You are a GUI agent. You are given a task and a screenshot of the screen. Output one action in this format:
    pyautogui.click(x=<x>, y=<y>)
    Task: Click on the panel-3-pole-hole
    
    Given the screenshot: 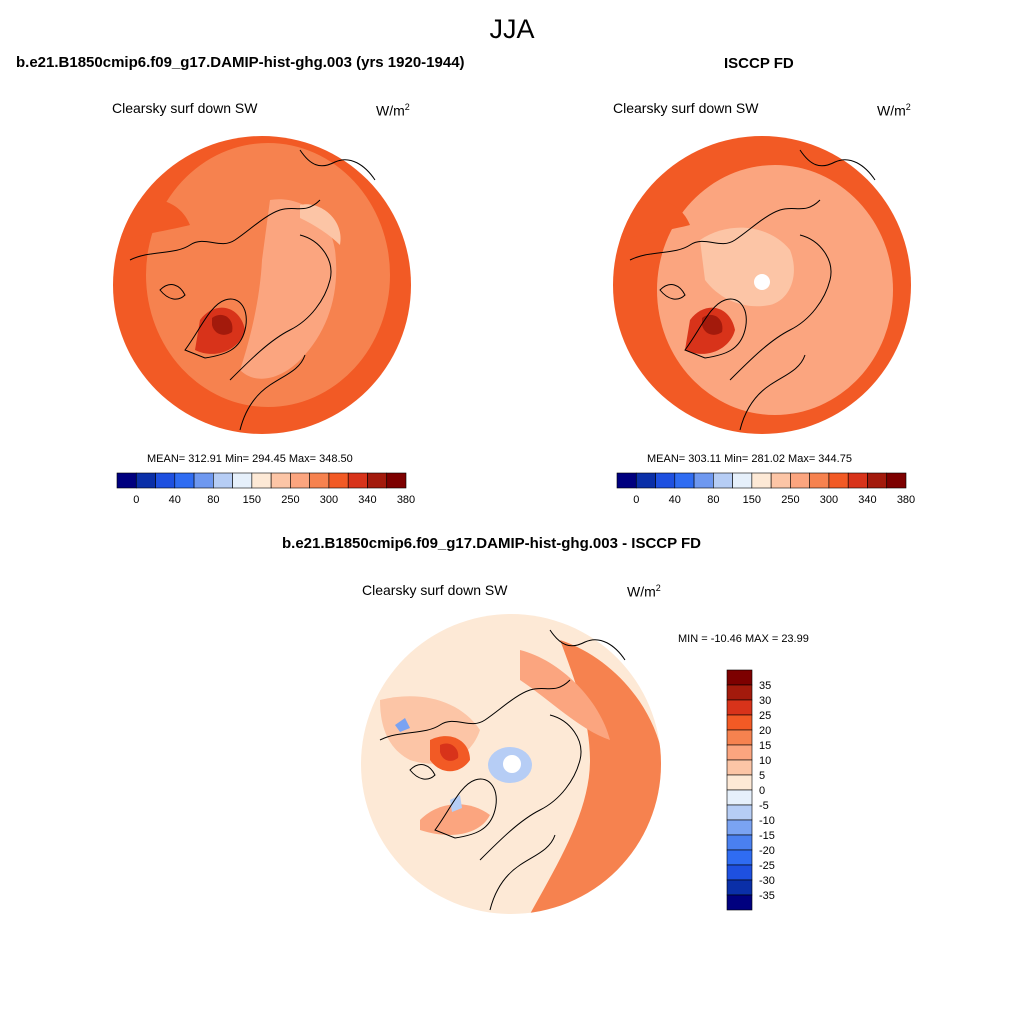 What is the action you would take?
    pyautogui.click(x=512, y=764)
    